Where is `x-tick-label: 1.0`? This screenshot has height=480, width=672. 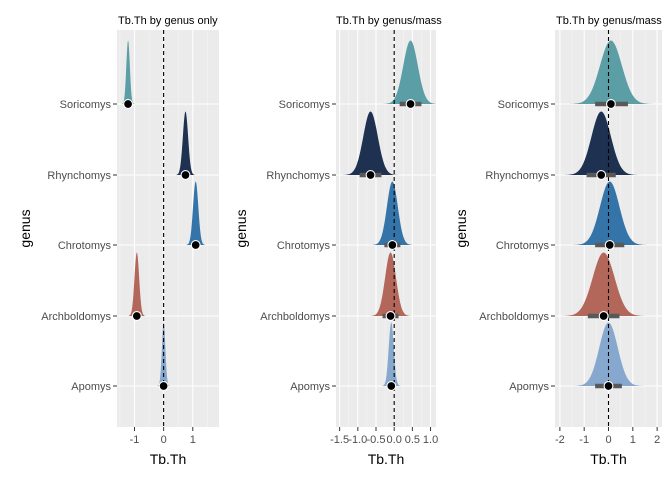
x-tick-label: 1.0 is located at coordinates (430, 440).